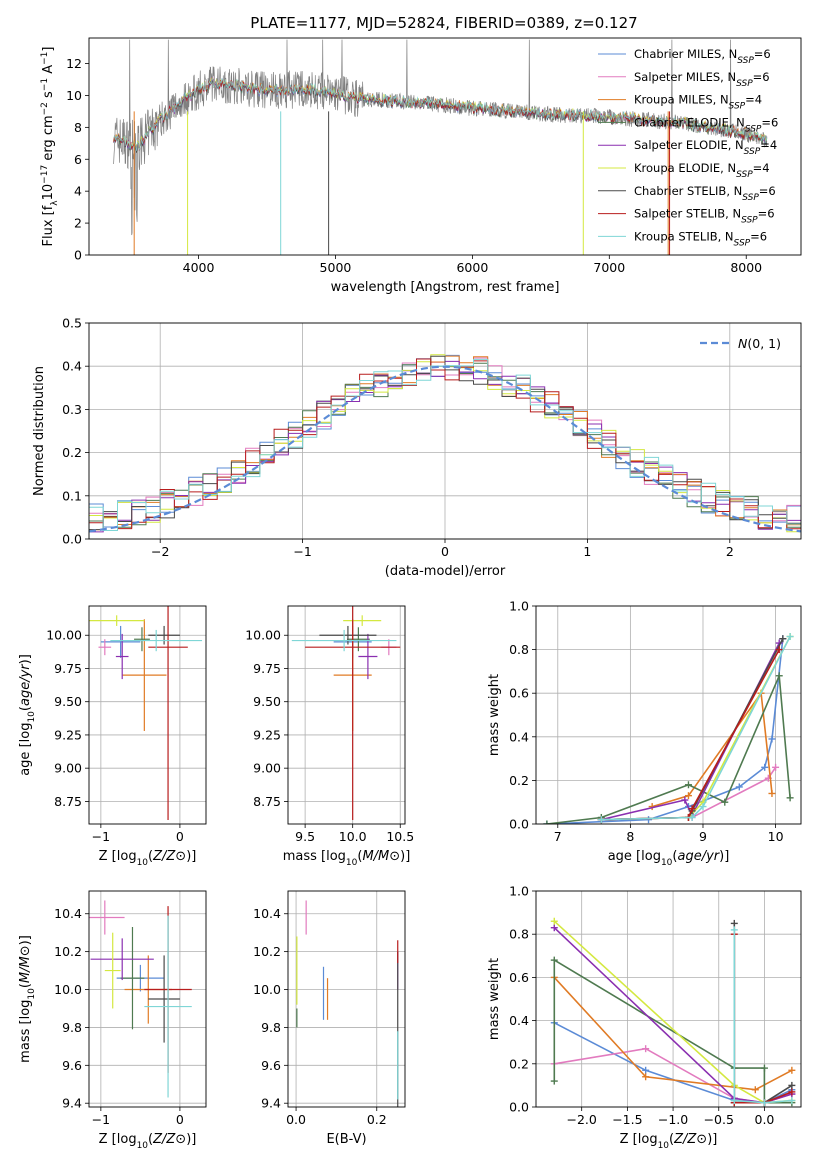 This screenshot has height=1170, width=819. What do you see at coordinates (74, 63) in the screenshot?
I see `y-tick-label: 12` at bounding box center [74, 63].